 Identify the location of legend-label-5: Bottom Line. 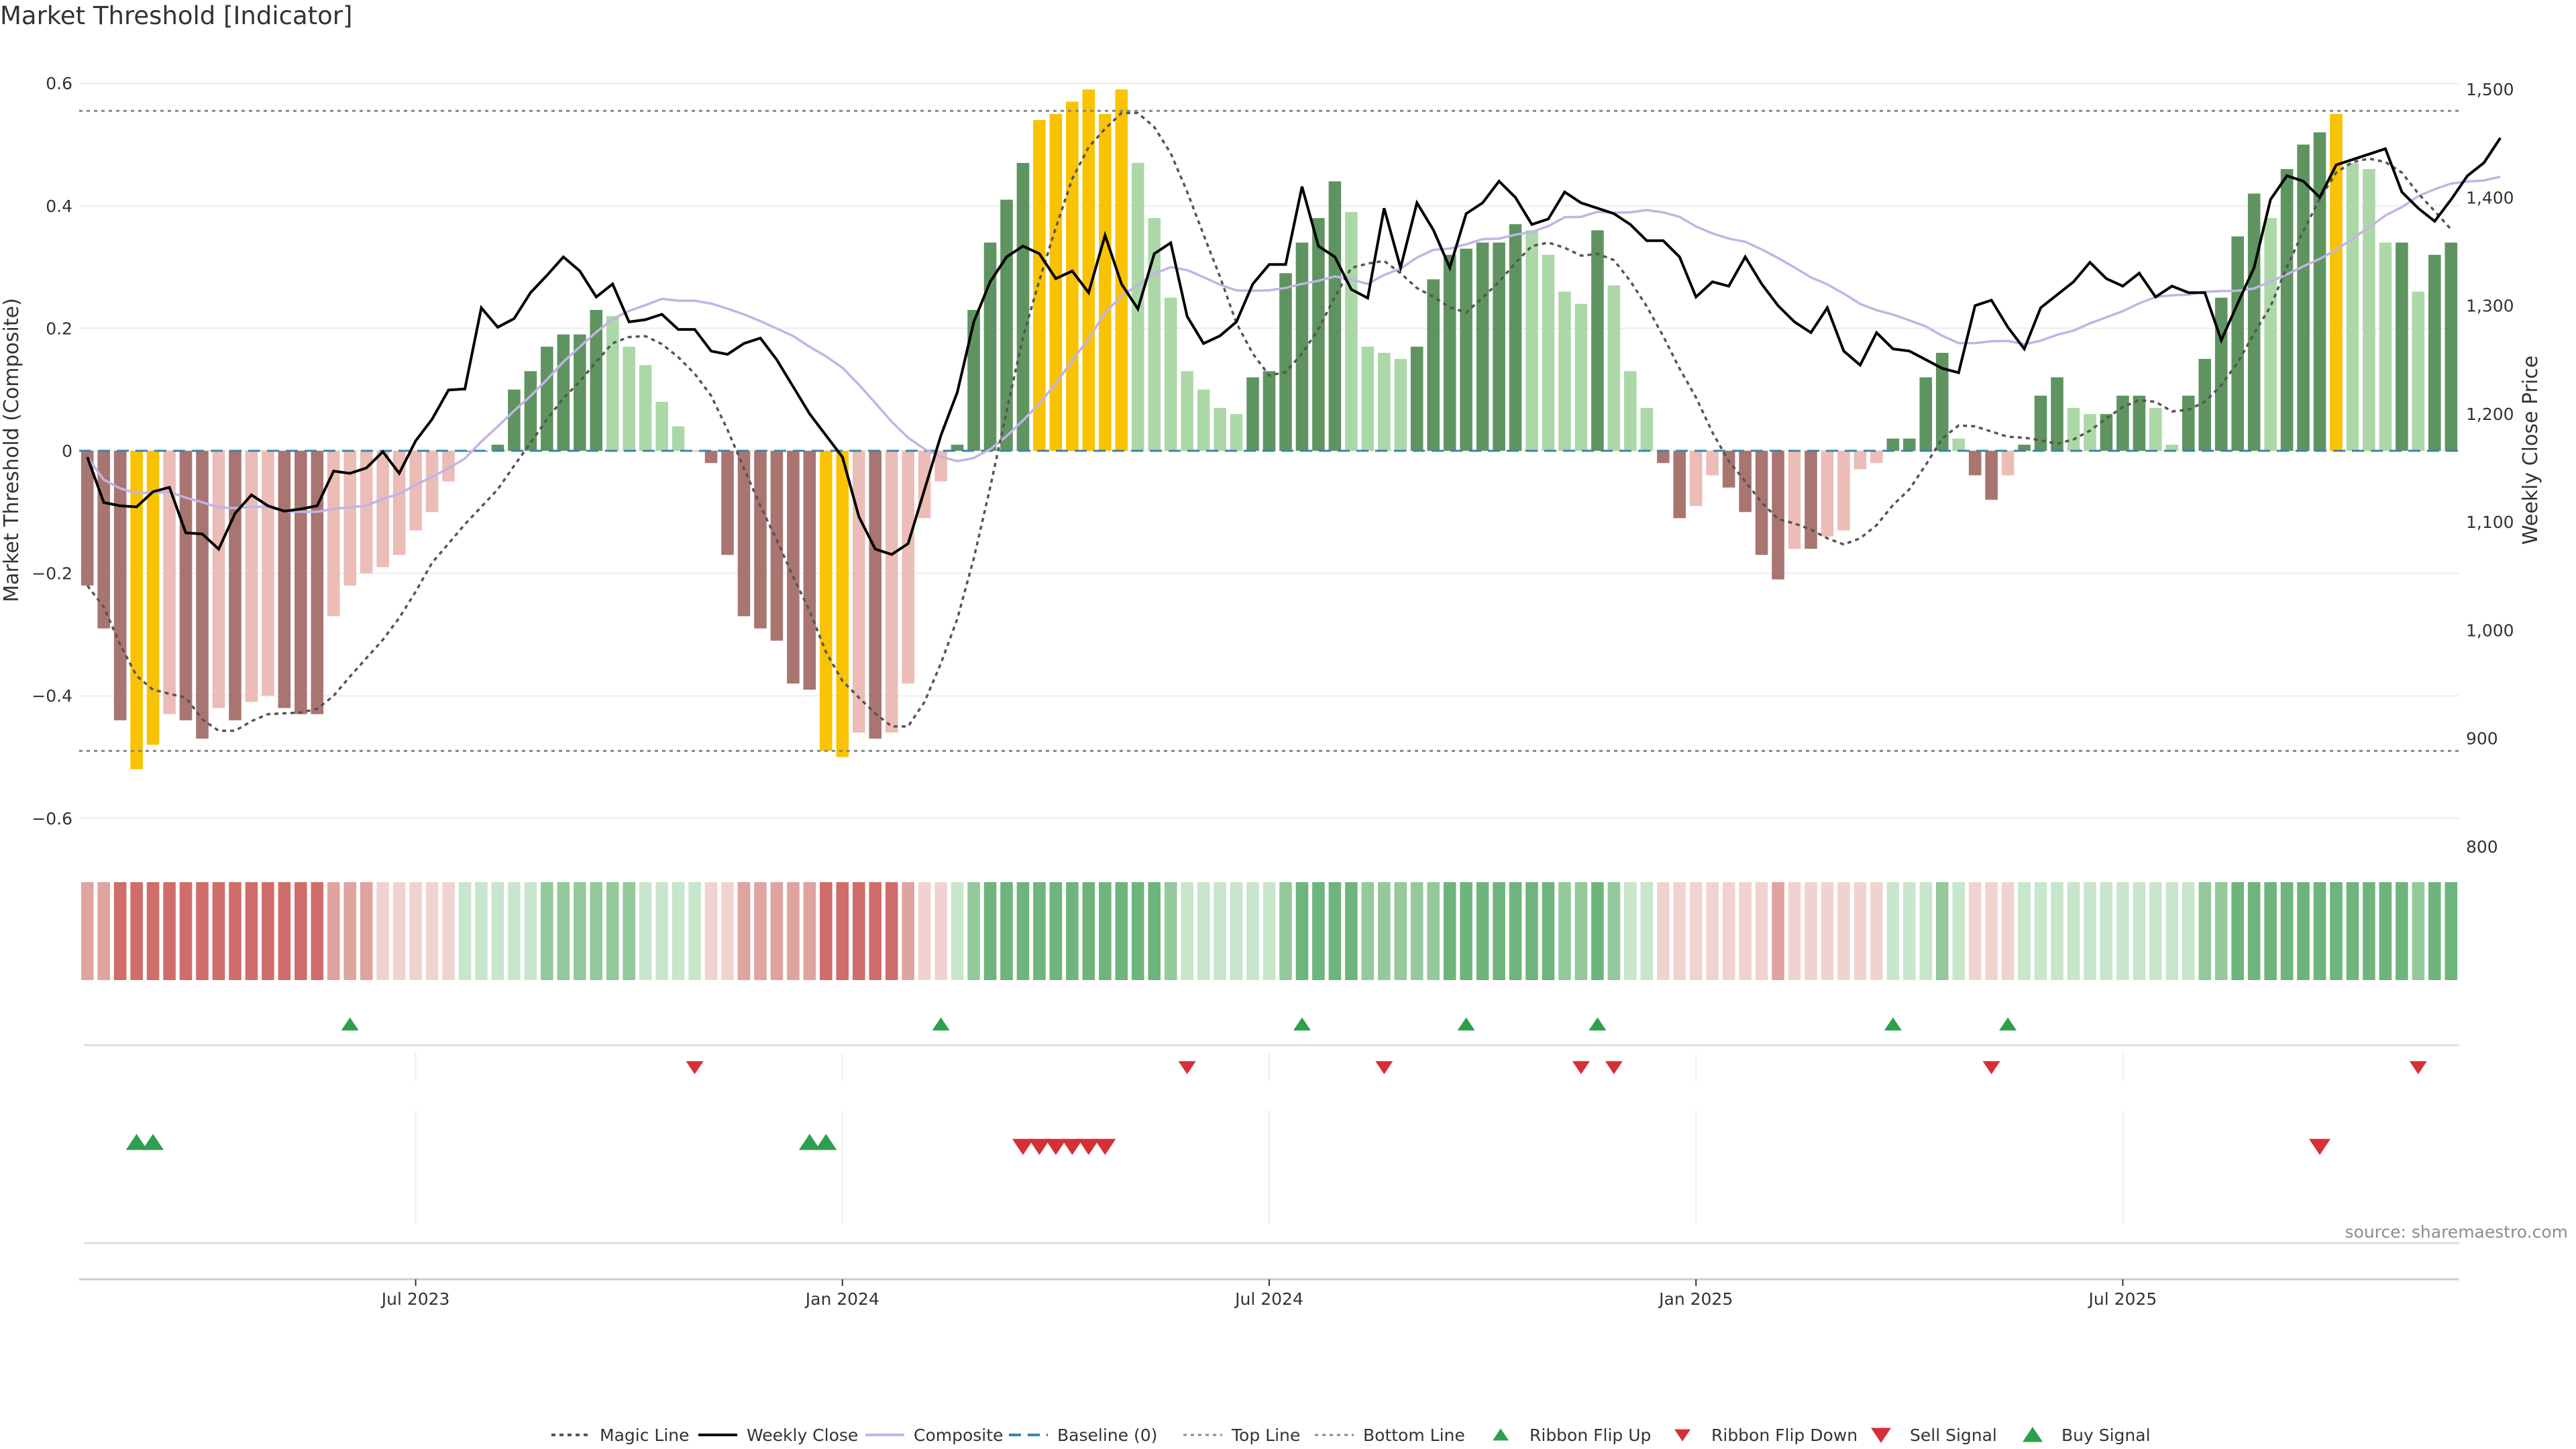
(1414, 1435).